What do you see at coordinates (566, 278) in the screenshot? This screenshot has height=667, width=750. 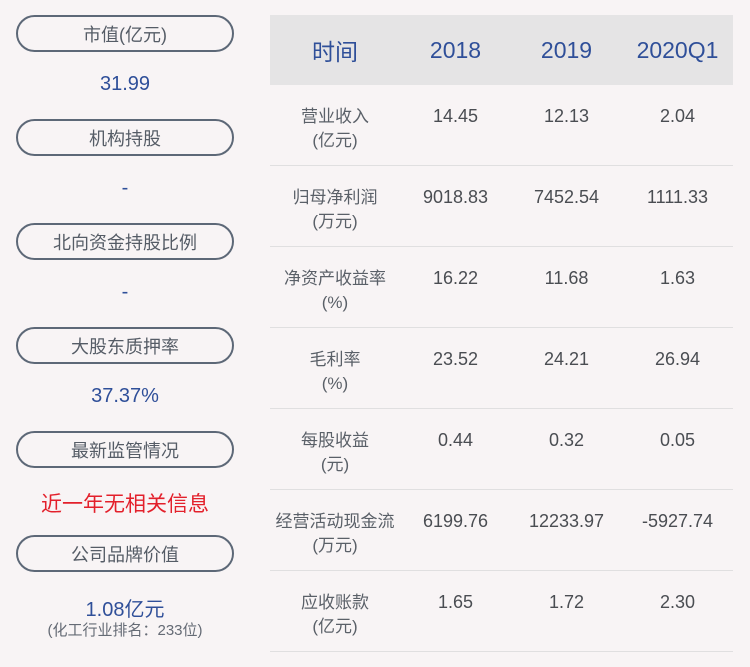 I see `cell: 11.68` at bounding box center [566, 278].